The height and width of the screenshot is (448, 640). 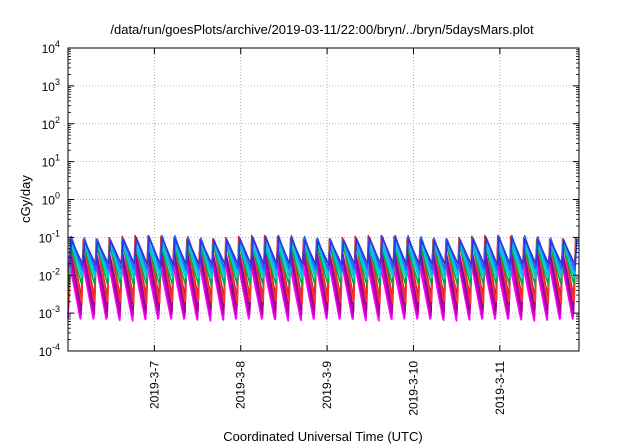 What do you see at coordinates (25, 199) in the screenshot?
I see `y-axis-label: cGy/day` at bounding box center [25, 199].